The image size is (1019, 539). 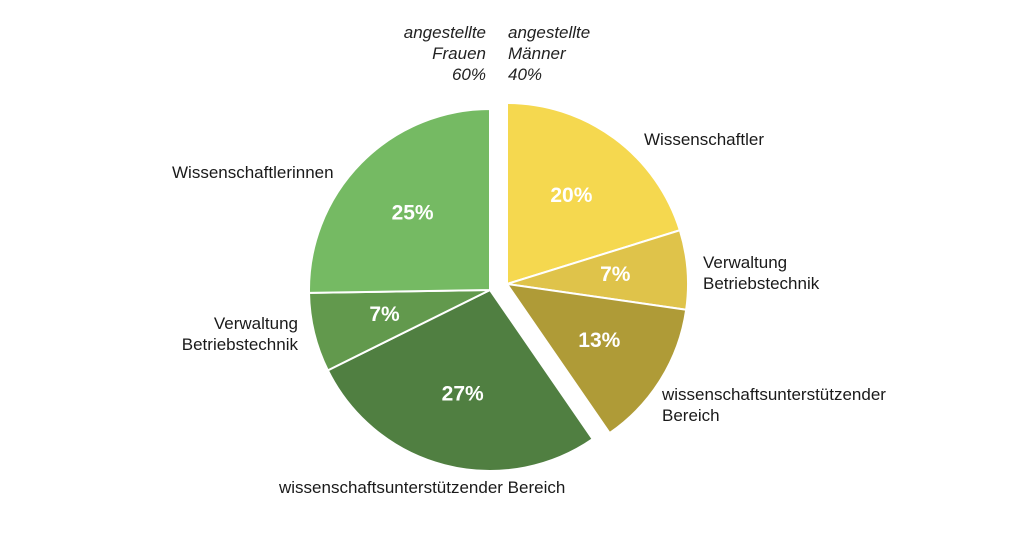 I want to click on slice-label-wissenschaftsunterstuetzend-frauen: wissenschaftsunterstützender Bereich, so click(x=422, y=487).